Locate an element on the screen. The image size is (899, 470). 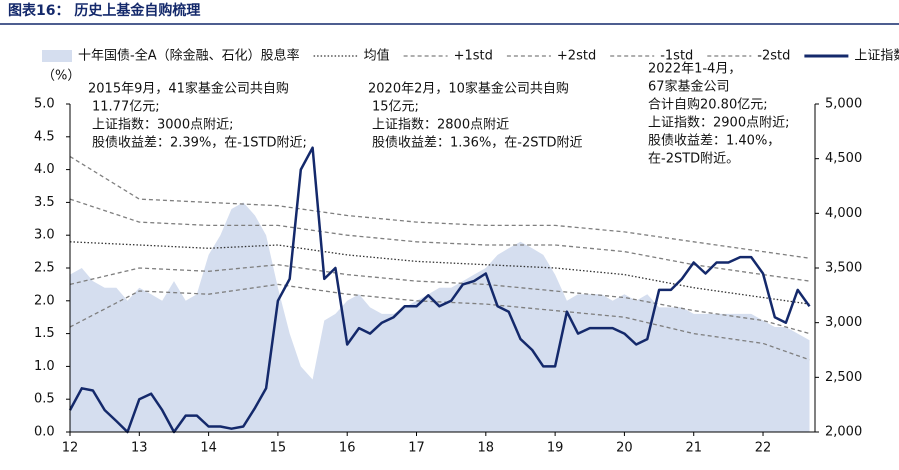
legend-label: -1std is located at coordinates (676, 56).